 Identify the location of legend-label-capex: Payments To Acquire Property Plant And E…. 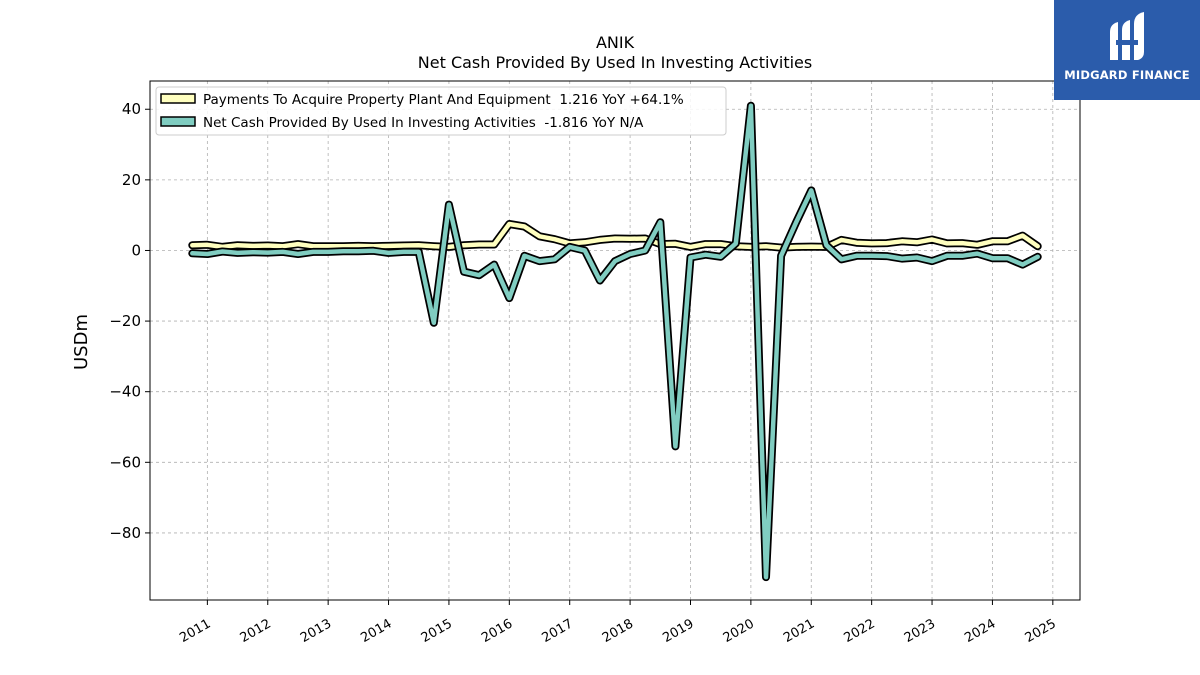
(443, 100).